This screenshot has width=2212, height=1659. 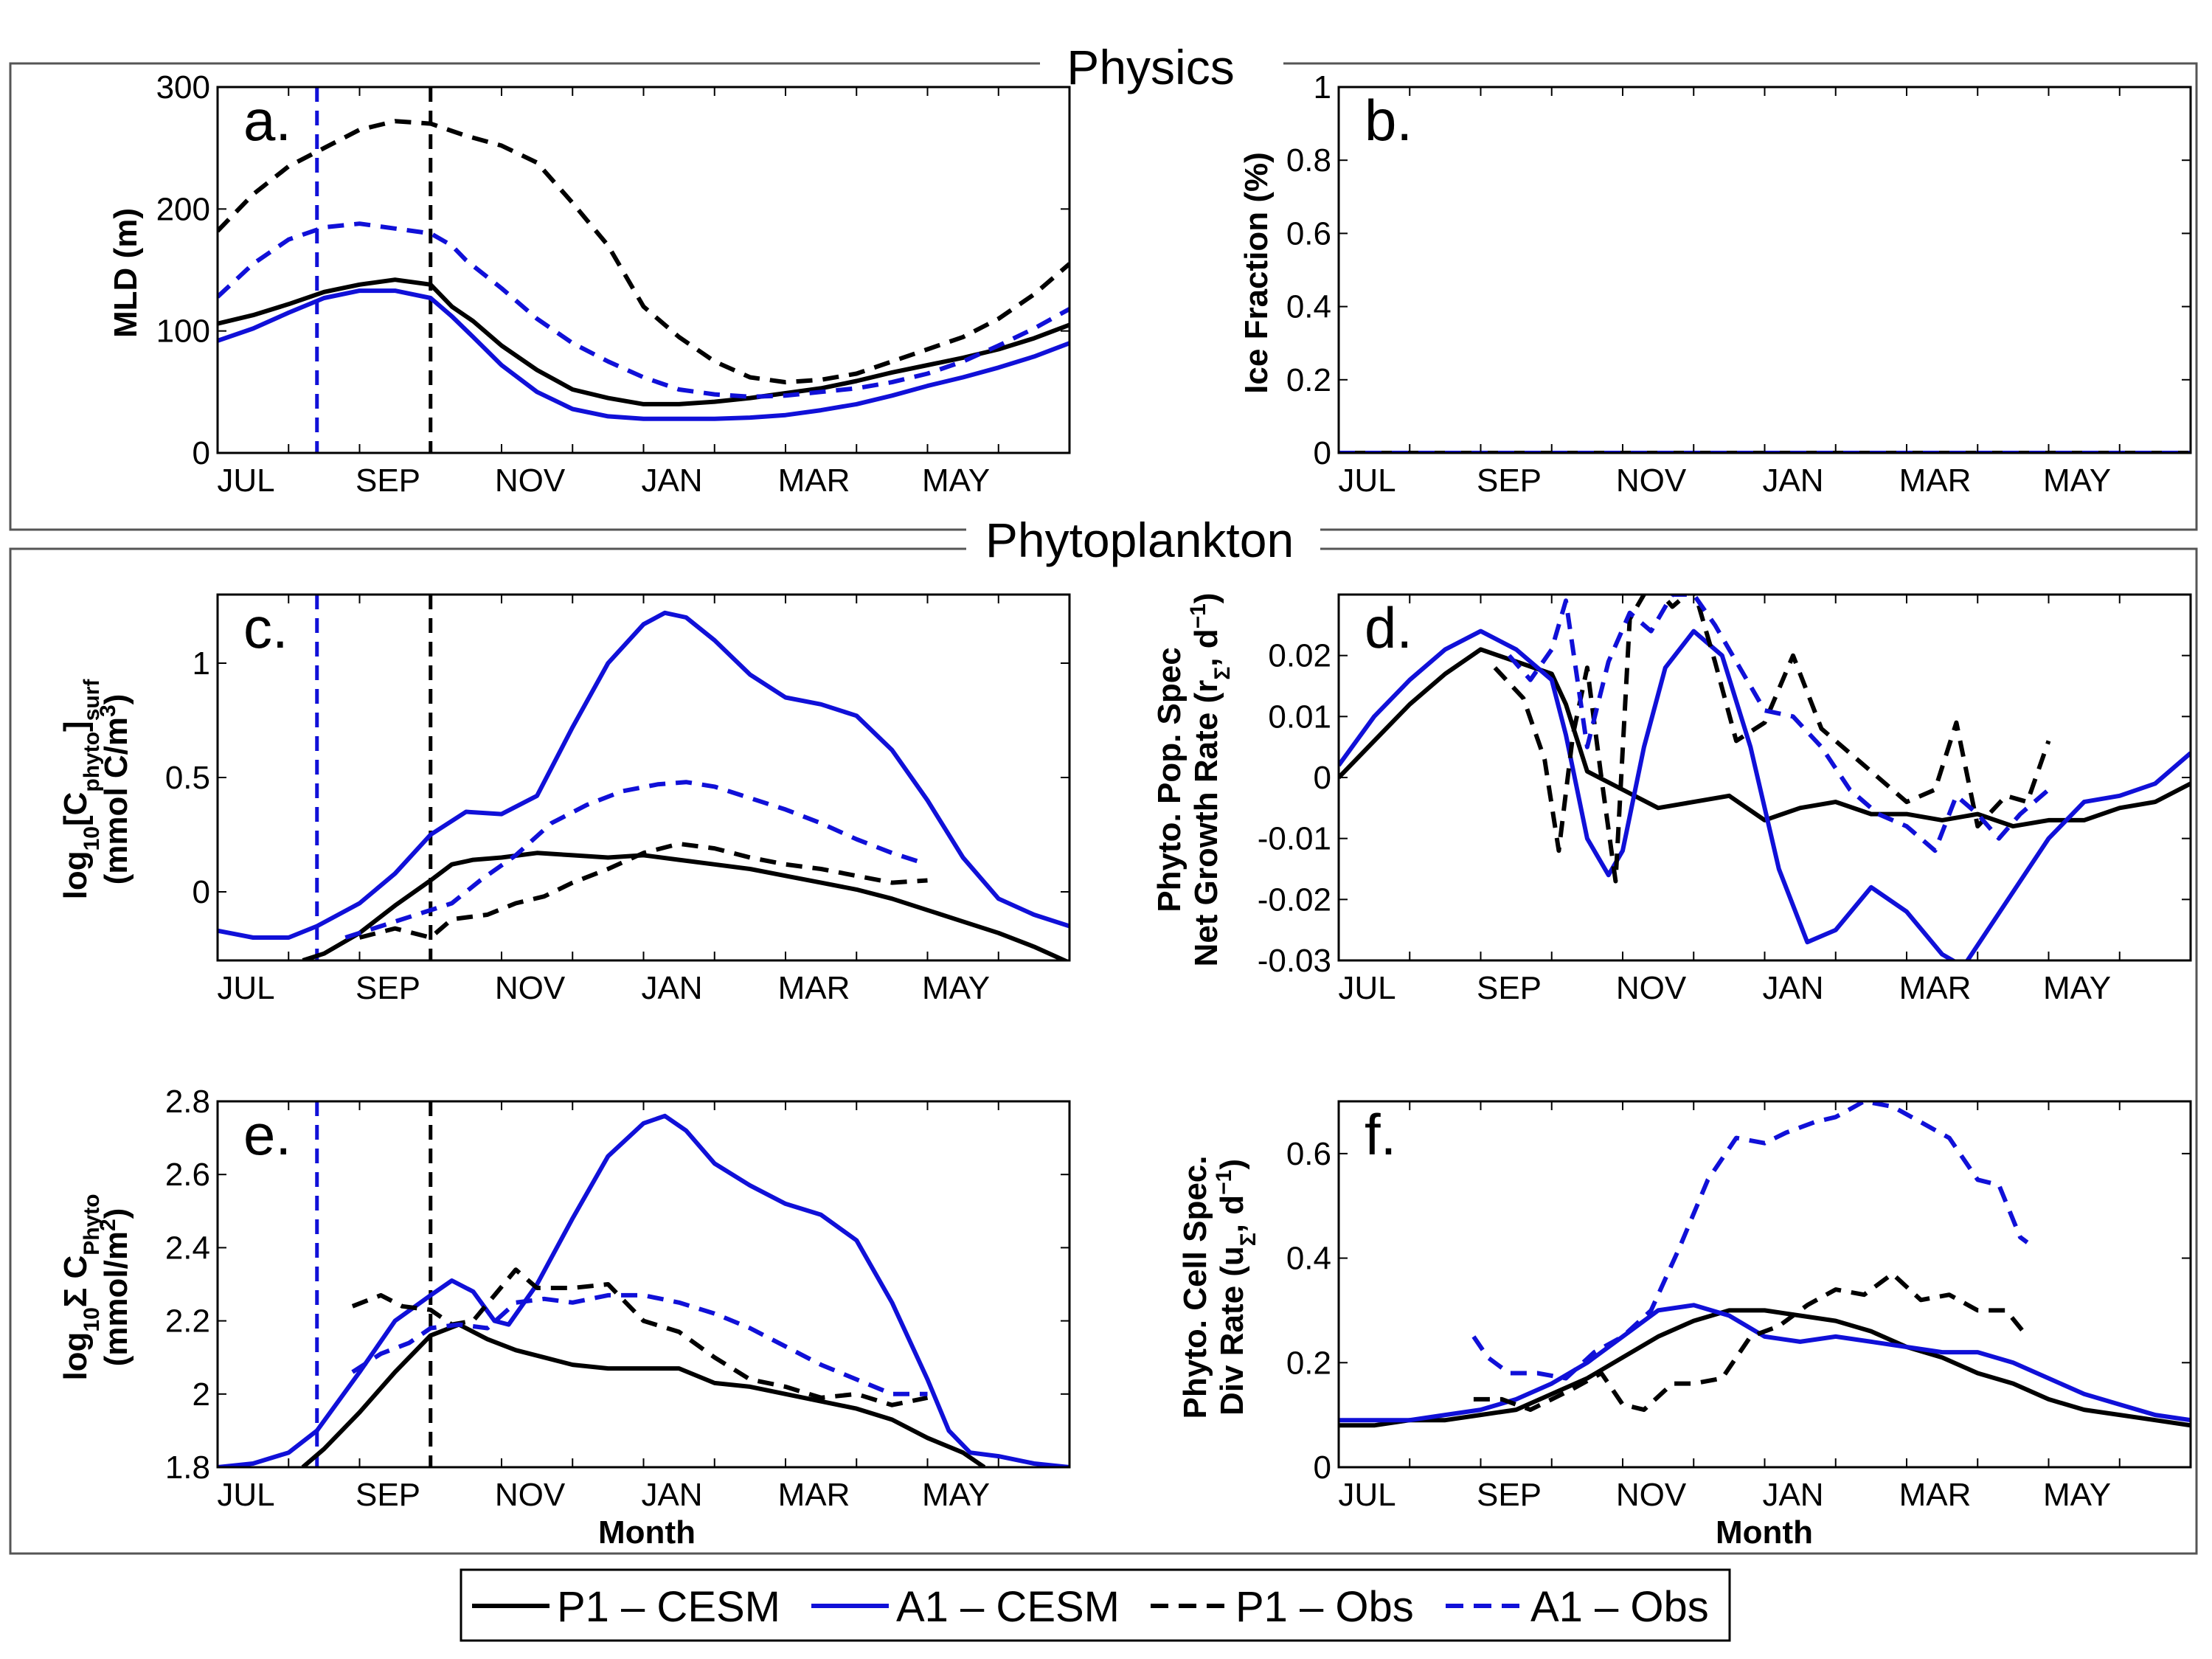 I want to click on panel-c-xtick-label: NOV, so click(x=530, y=988).